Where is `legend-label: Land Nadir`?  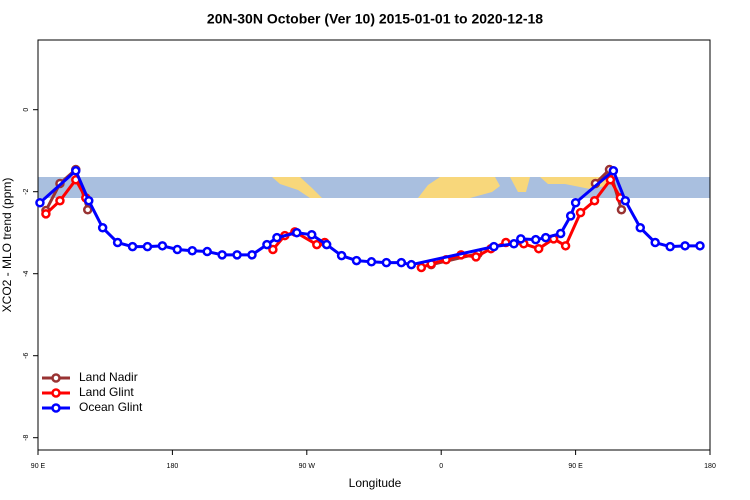
legend-label: Land Nadir is located at coordinates (108, 377).